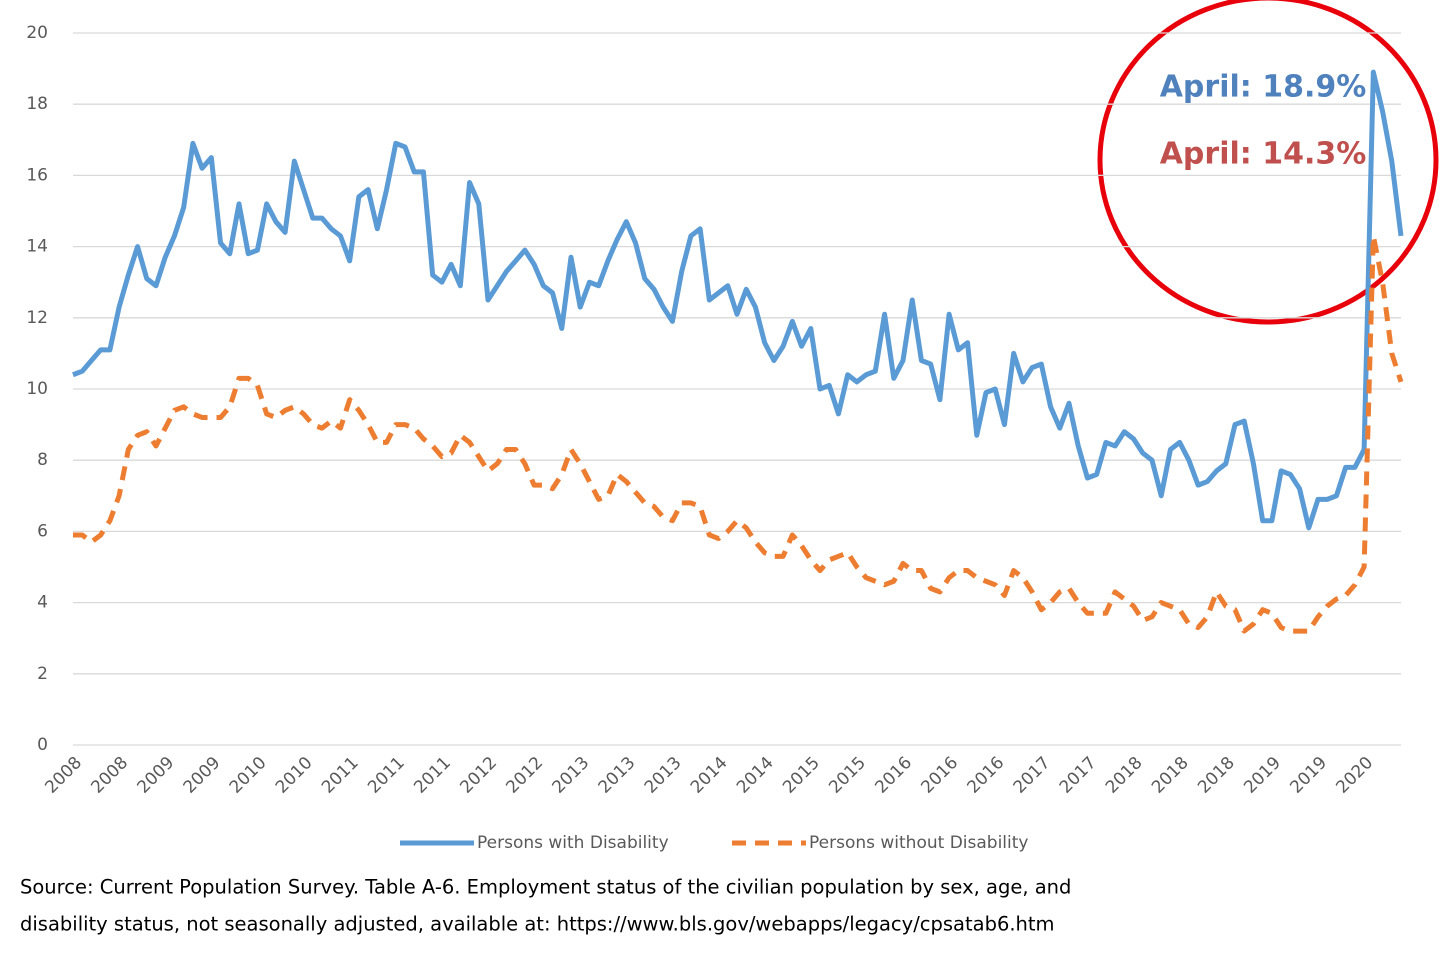  I want to click on y-tick-label: 12, so click(37, 318).